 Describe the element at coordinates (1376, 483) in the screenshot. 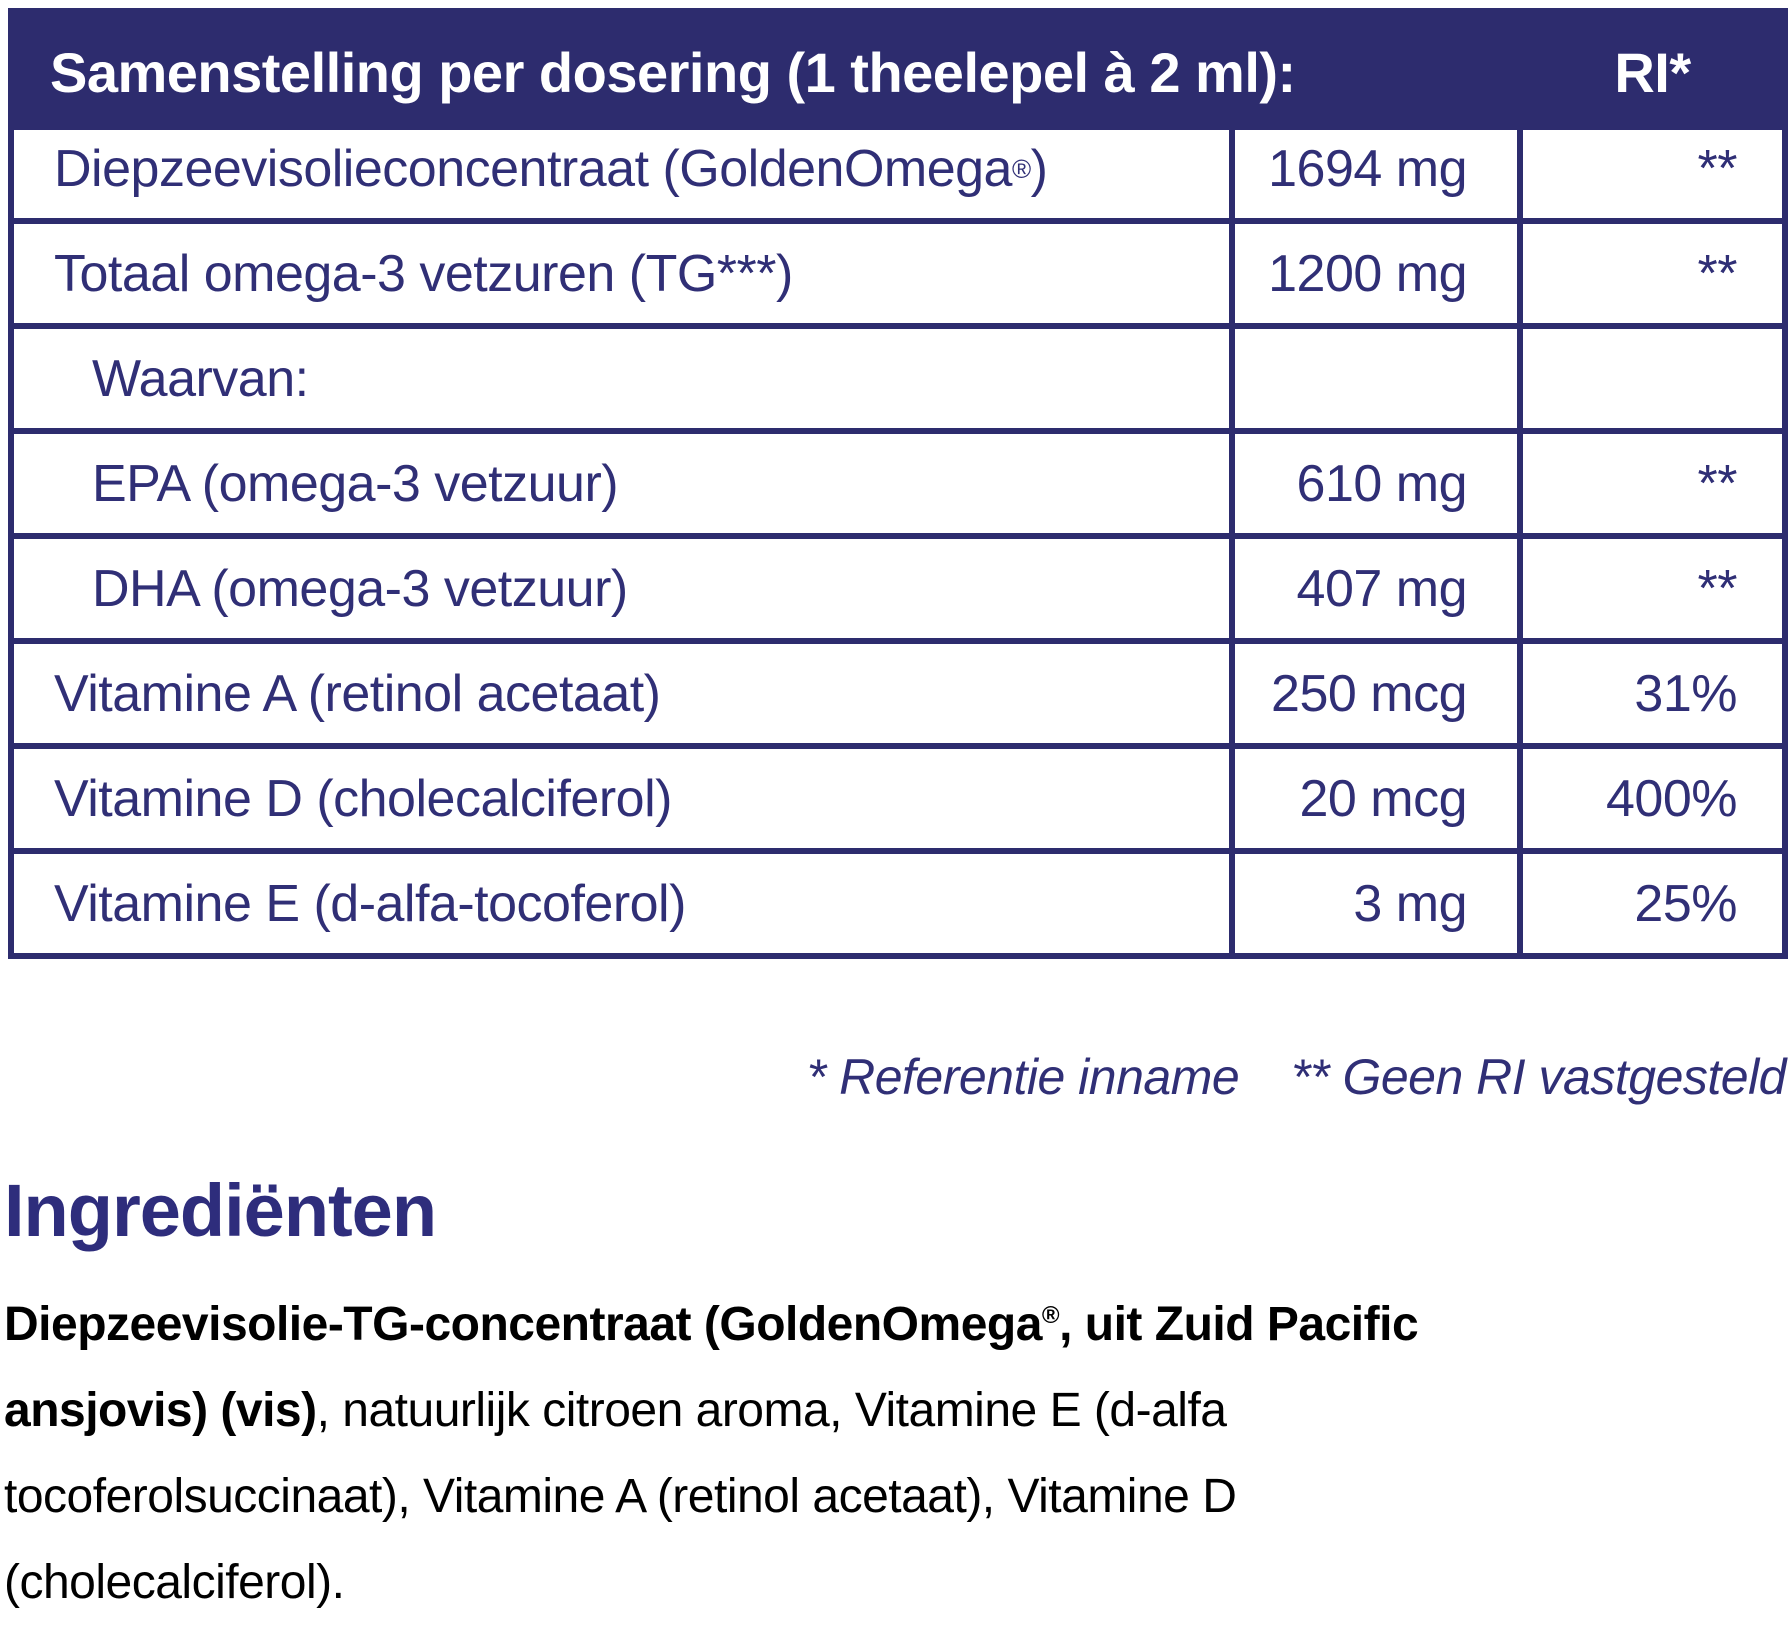

I see `amount-cell: 610 mg` at that location.